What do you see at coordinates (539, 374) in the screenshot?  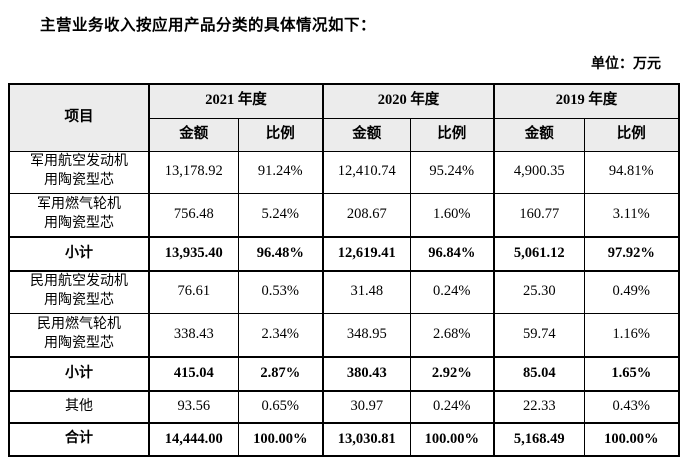 I see `amount-cell: 85.04` at bounding box center [539, 374].